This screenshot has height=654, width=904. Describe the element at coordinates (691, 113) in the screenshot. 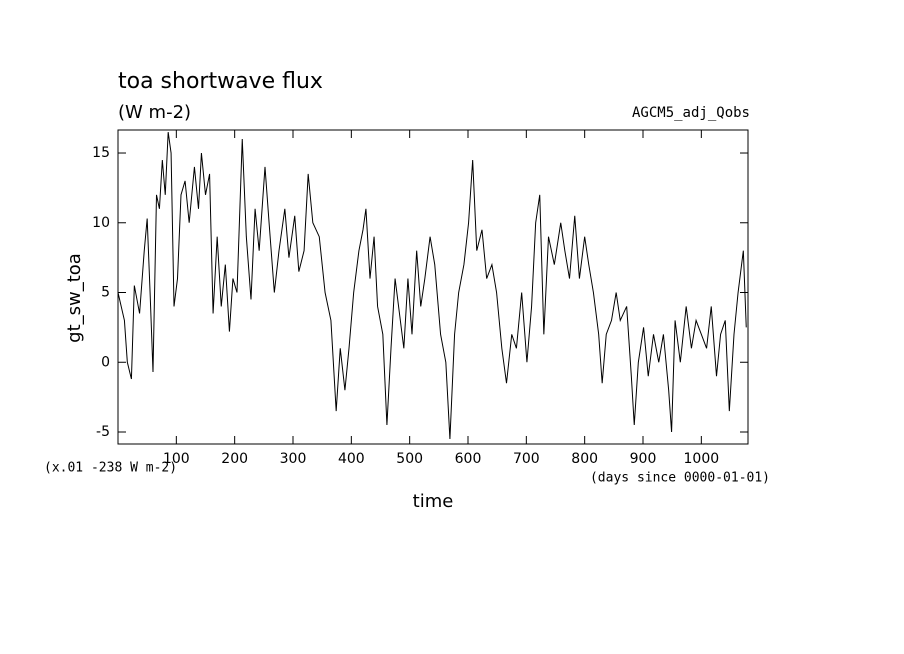

I see `annotation: AGCM5_adj_Qobs` at that location.